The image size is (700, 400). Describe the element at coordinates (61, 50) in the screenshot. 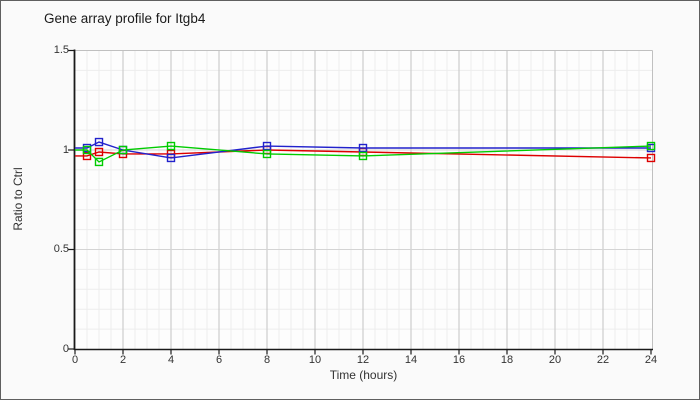

I see `y-tick-label: 1.5` at that location.